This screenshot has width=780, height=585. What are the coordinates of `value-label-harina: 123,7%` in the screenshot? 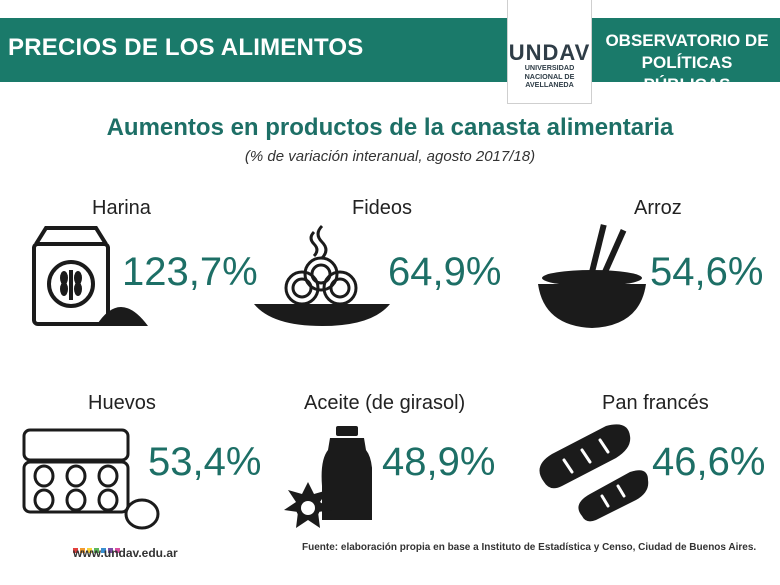 It's located at (190, 272).